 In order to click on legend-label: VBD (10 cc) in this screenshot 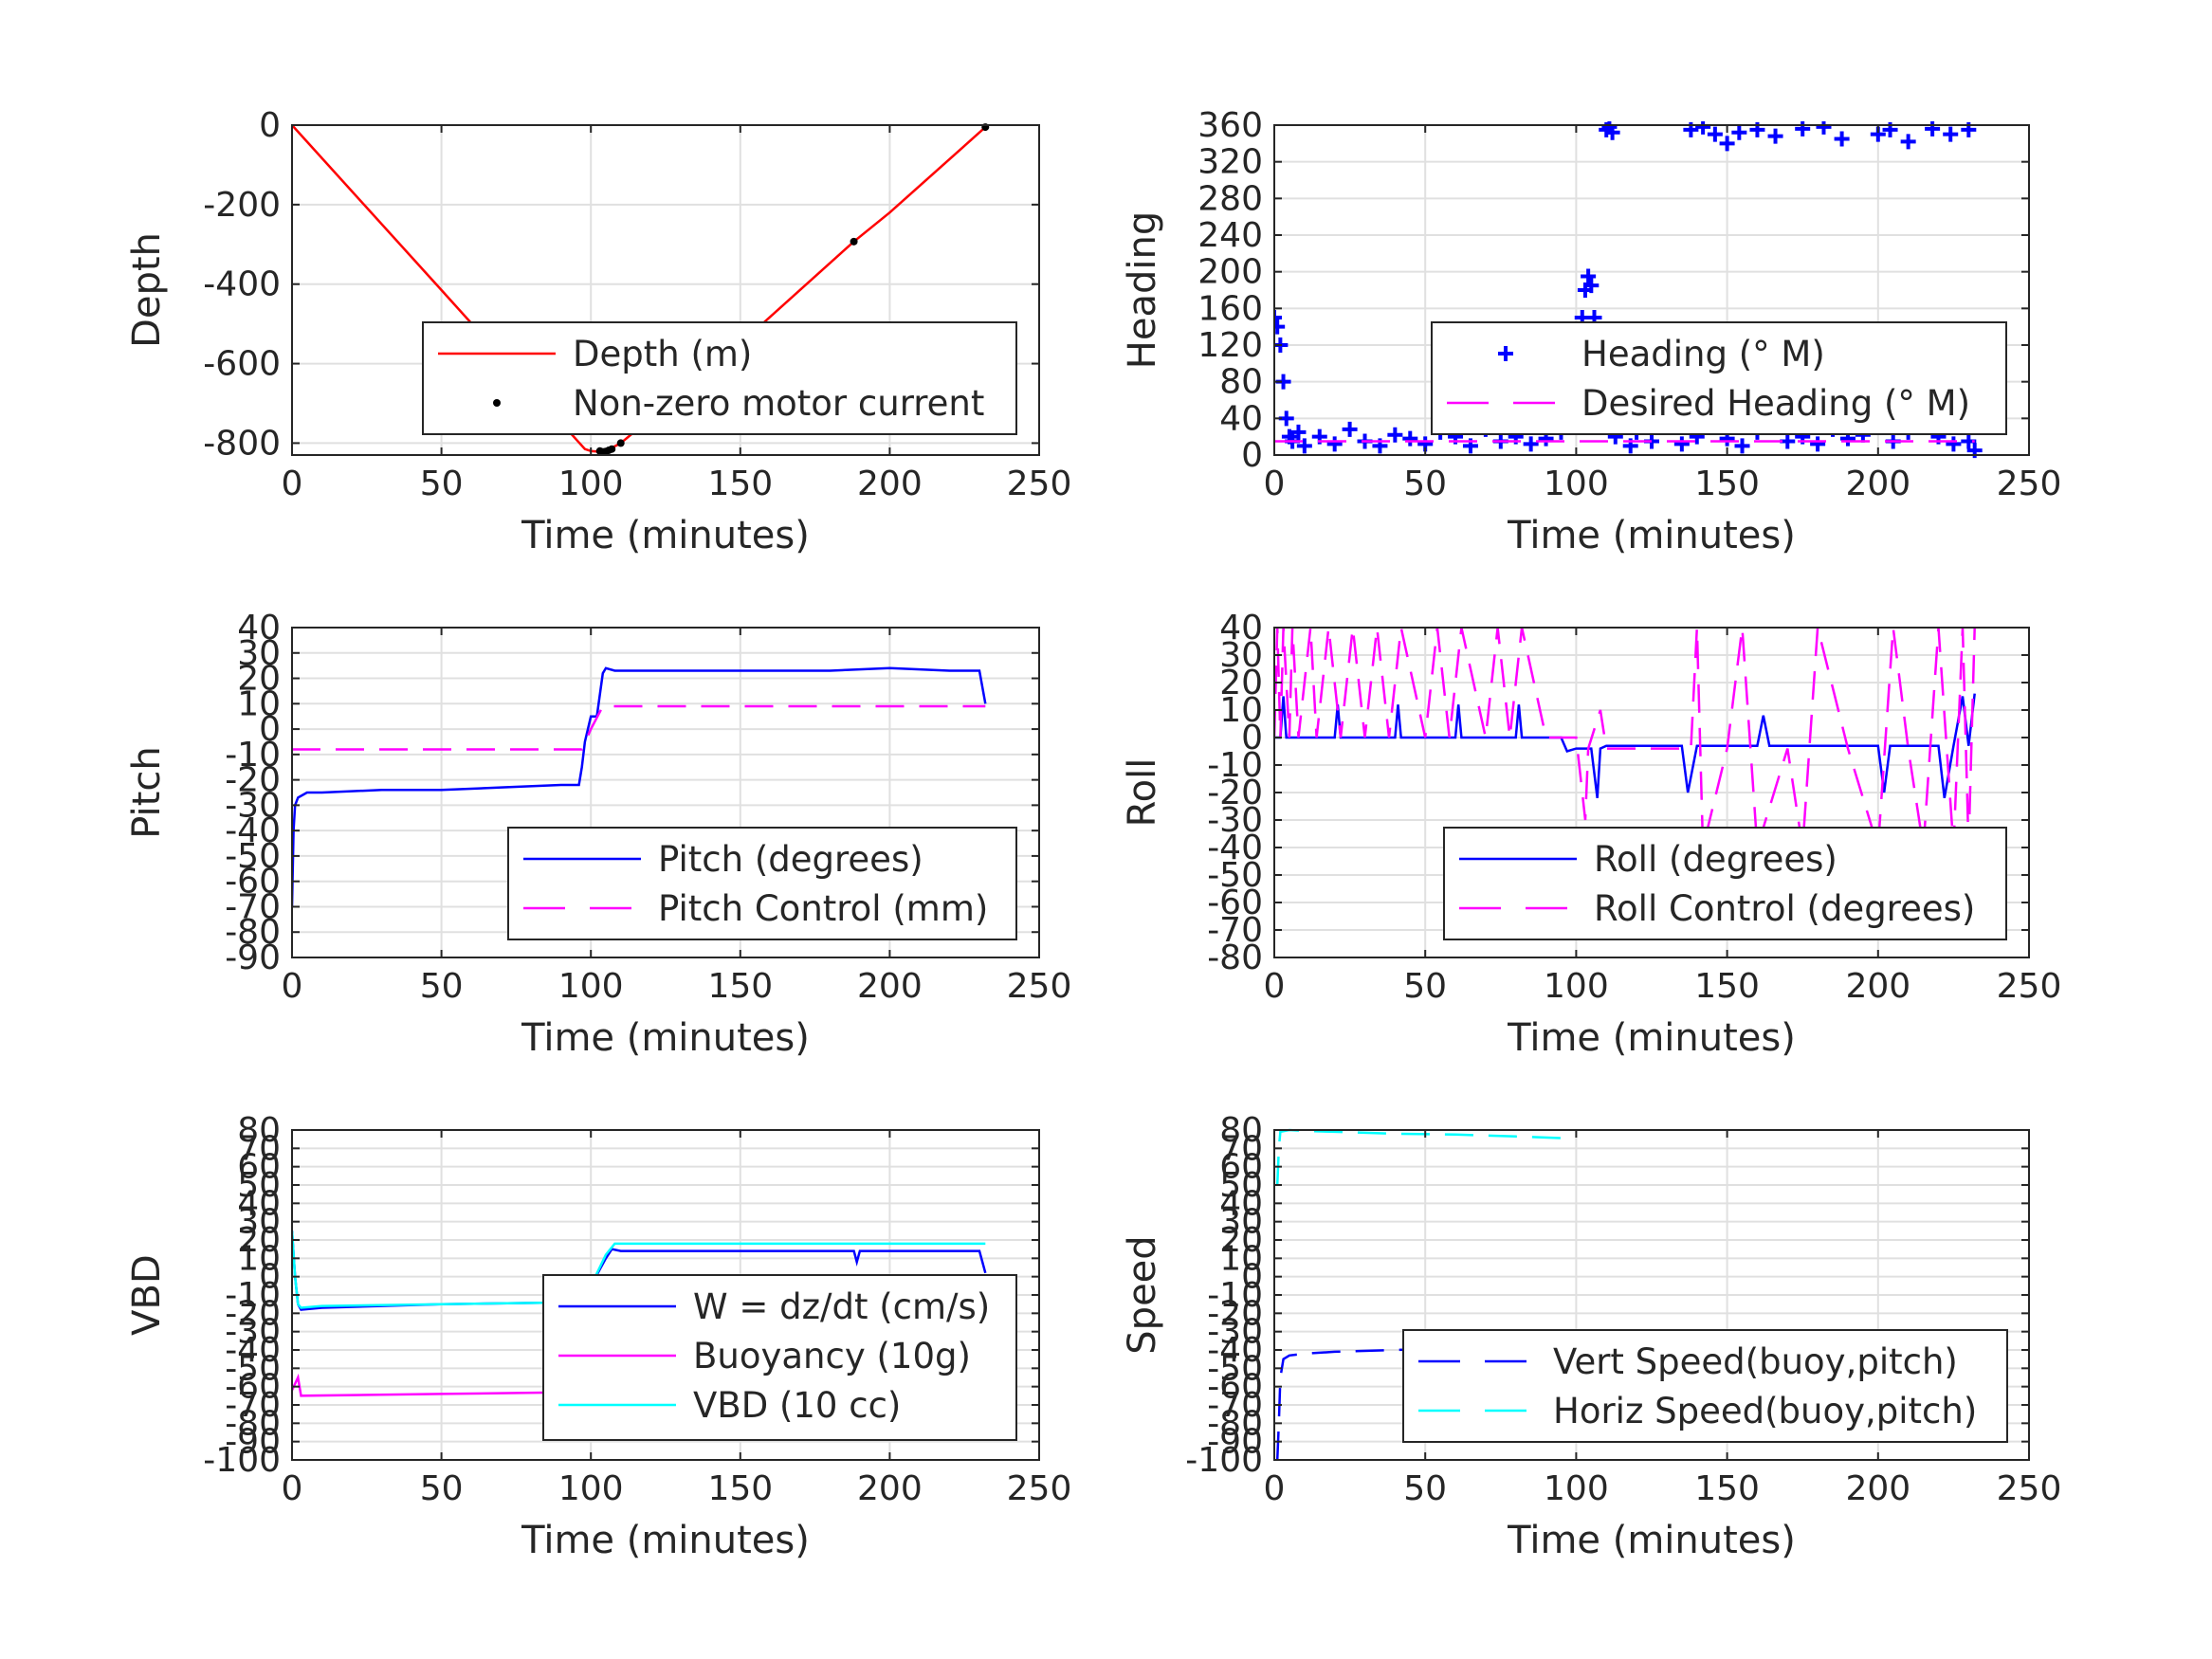, I will do `click(797, 1405)`.